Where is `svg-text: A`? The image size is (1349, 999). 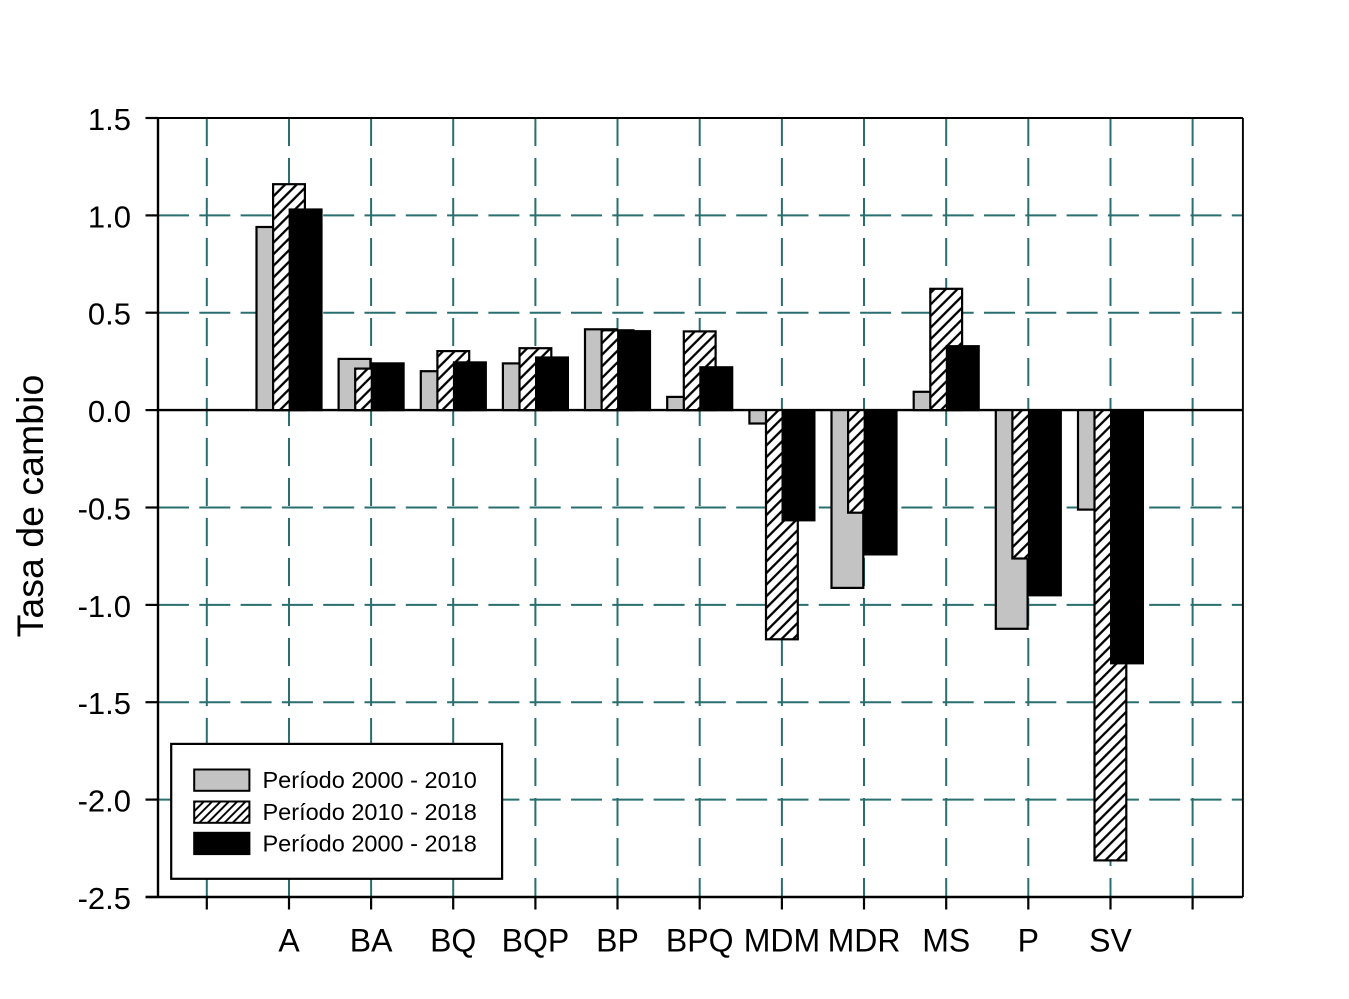 svg-text: A is located at coordinates (289, 941).